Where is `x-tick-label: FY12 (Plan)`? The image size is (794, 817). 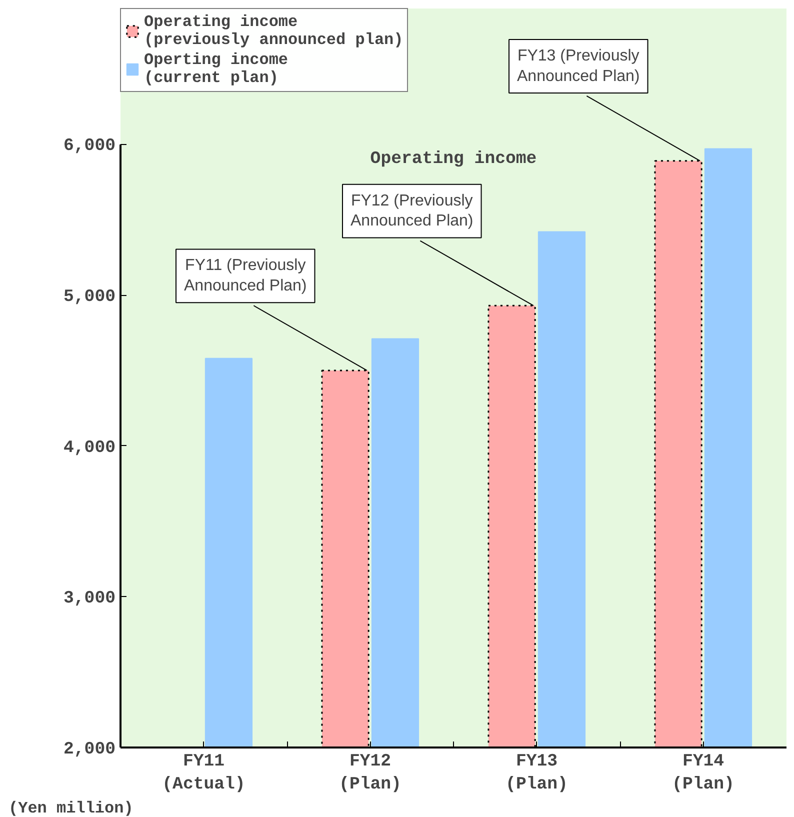 x-tick-label: FY12 (Plan) is located at coordinates (370, 773).